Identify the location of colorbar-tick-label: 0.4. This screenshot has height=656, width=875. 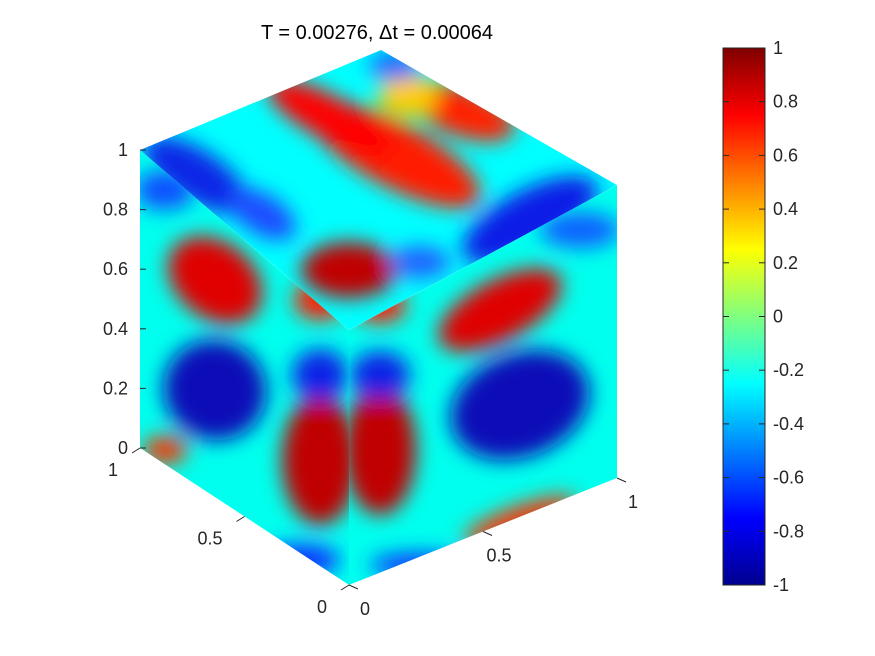
(785, 209).